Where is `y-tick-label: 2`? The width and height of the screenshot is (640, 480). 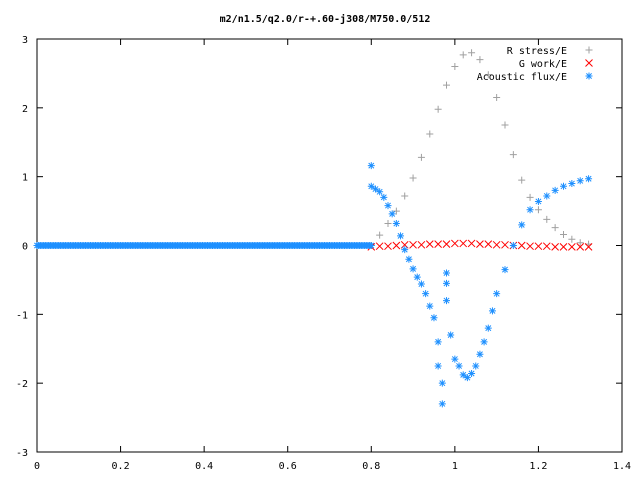 y-tick-label: 2 is located at coordinates (25, 109).